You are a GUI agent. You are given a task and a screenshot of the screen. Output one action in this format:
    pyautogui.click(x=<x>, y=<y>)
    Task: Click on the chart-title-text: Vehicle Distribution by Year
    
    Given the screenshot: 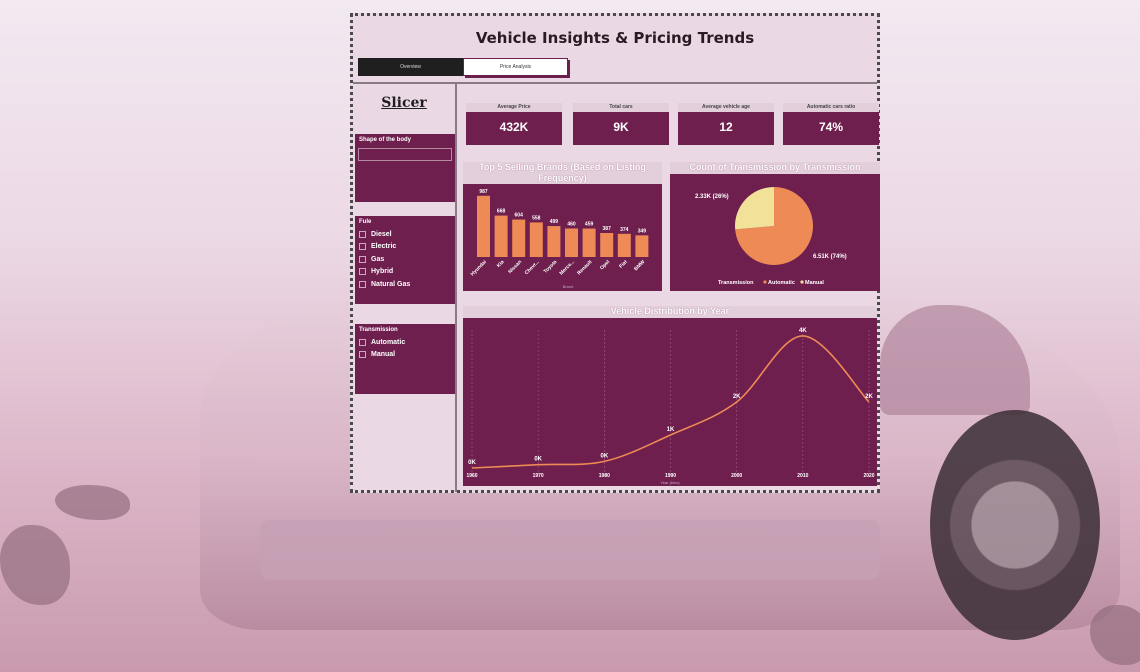 What is the action you would take?
    pyautogui.click(x=670, y=311)
    